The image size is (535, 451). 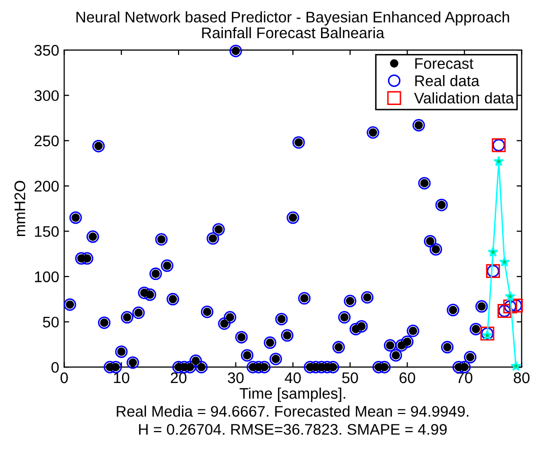 I want to click on x-tick-label: 0, so click(x=64, y=378).